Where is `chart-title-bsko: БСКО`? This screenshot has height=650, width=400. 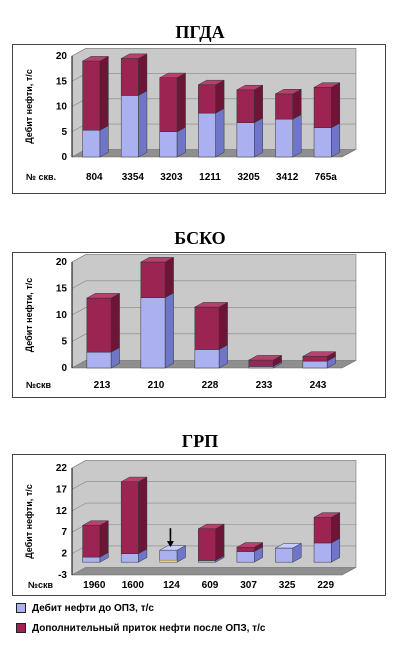
chart-title-bsko: БСКО is located at coordinates (200, 238).